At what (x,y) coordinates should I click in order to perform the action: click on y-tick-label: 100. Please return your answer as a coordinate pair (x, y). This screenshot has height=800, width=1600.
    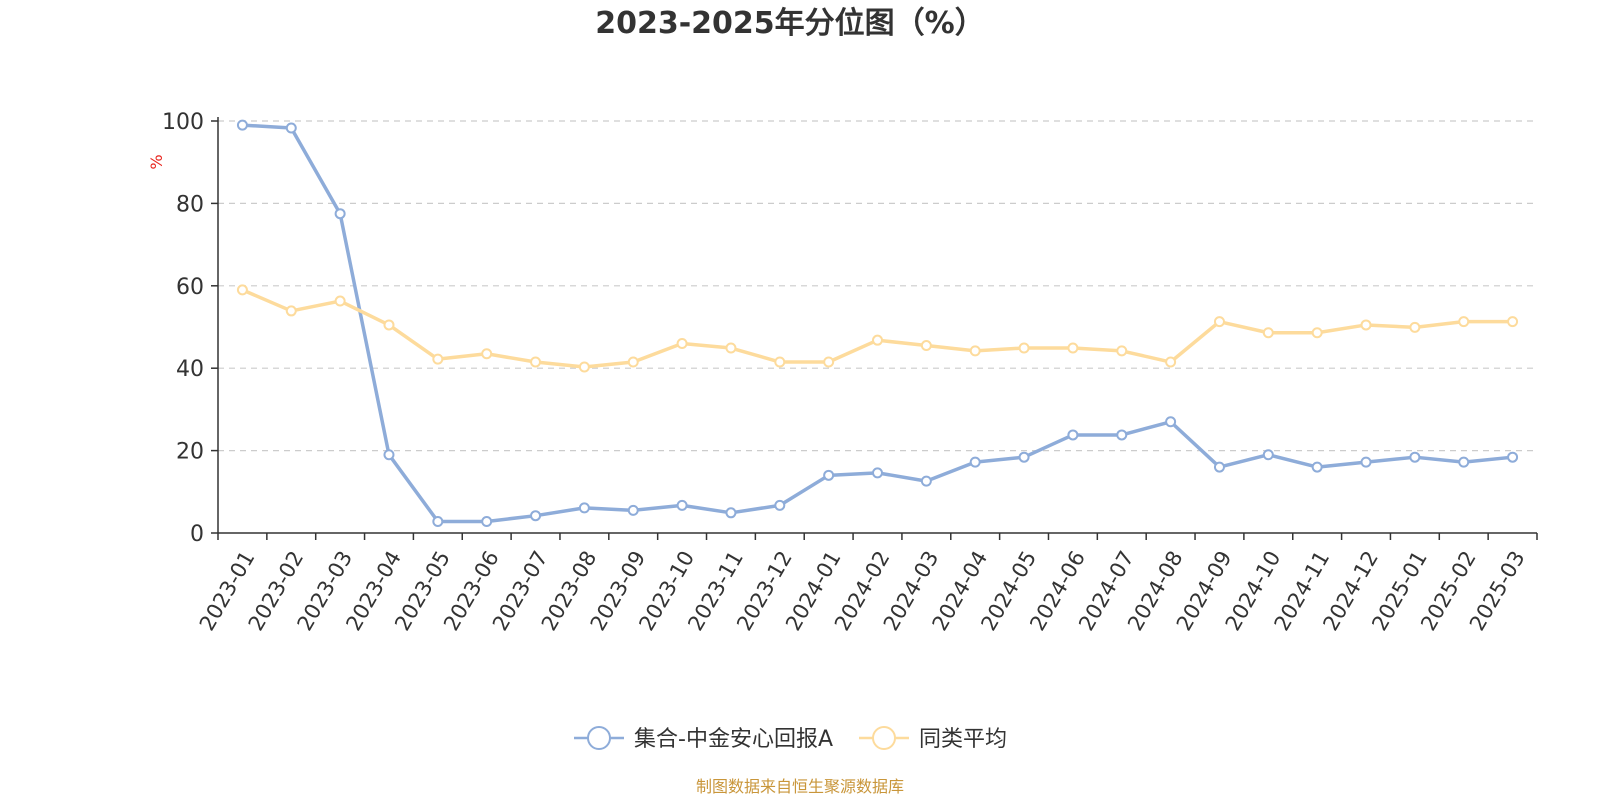
    Looking at the image, I should click on (183, 122).